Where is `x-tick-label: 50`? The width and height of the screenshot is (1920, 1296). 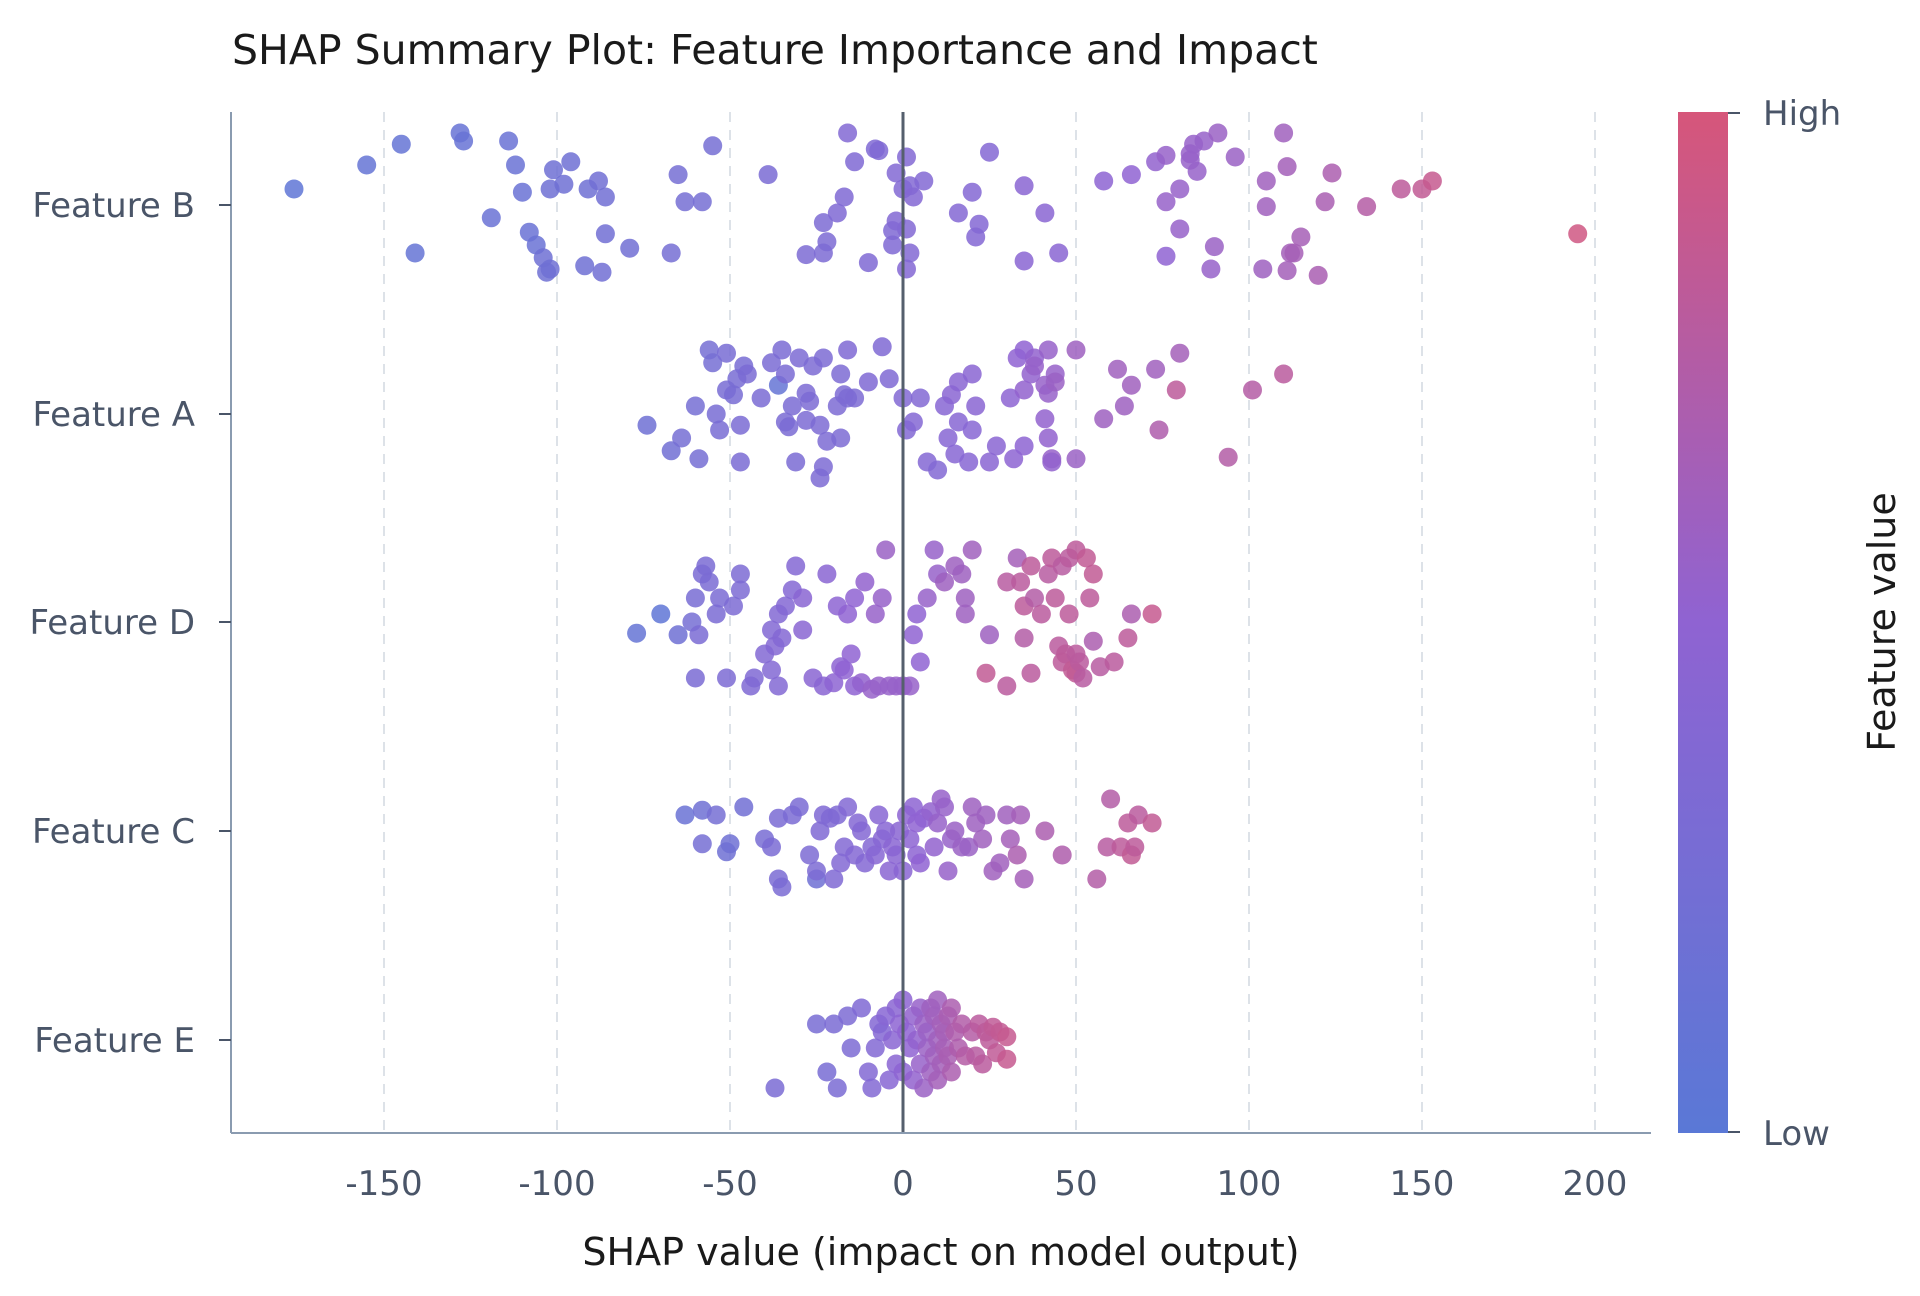
x-tick-label: 50 is located at coordinates (1075, 1184).